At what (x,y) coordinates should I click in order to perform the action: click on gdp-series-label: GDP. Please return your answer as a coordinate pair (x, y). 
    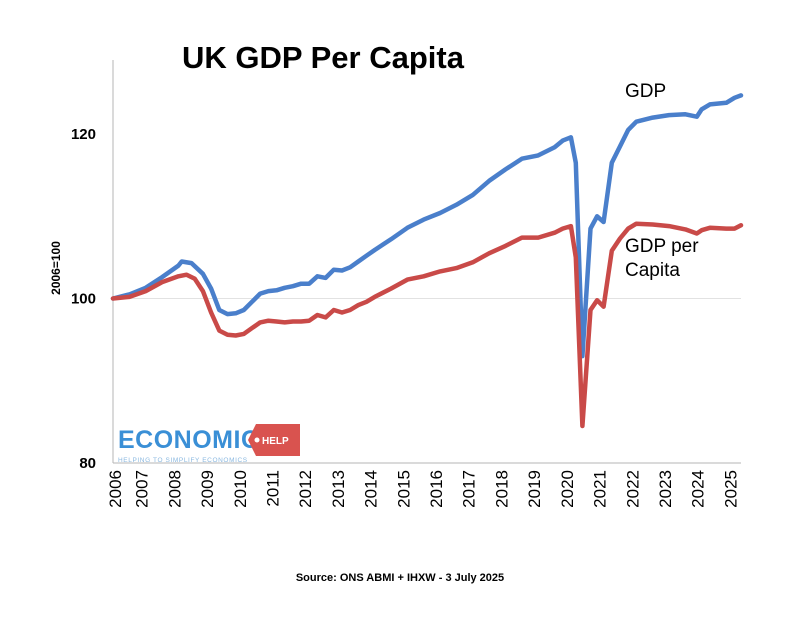
    Looking at the image, I should click on (645, 91).